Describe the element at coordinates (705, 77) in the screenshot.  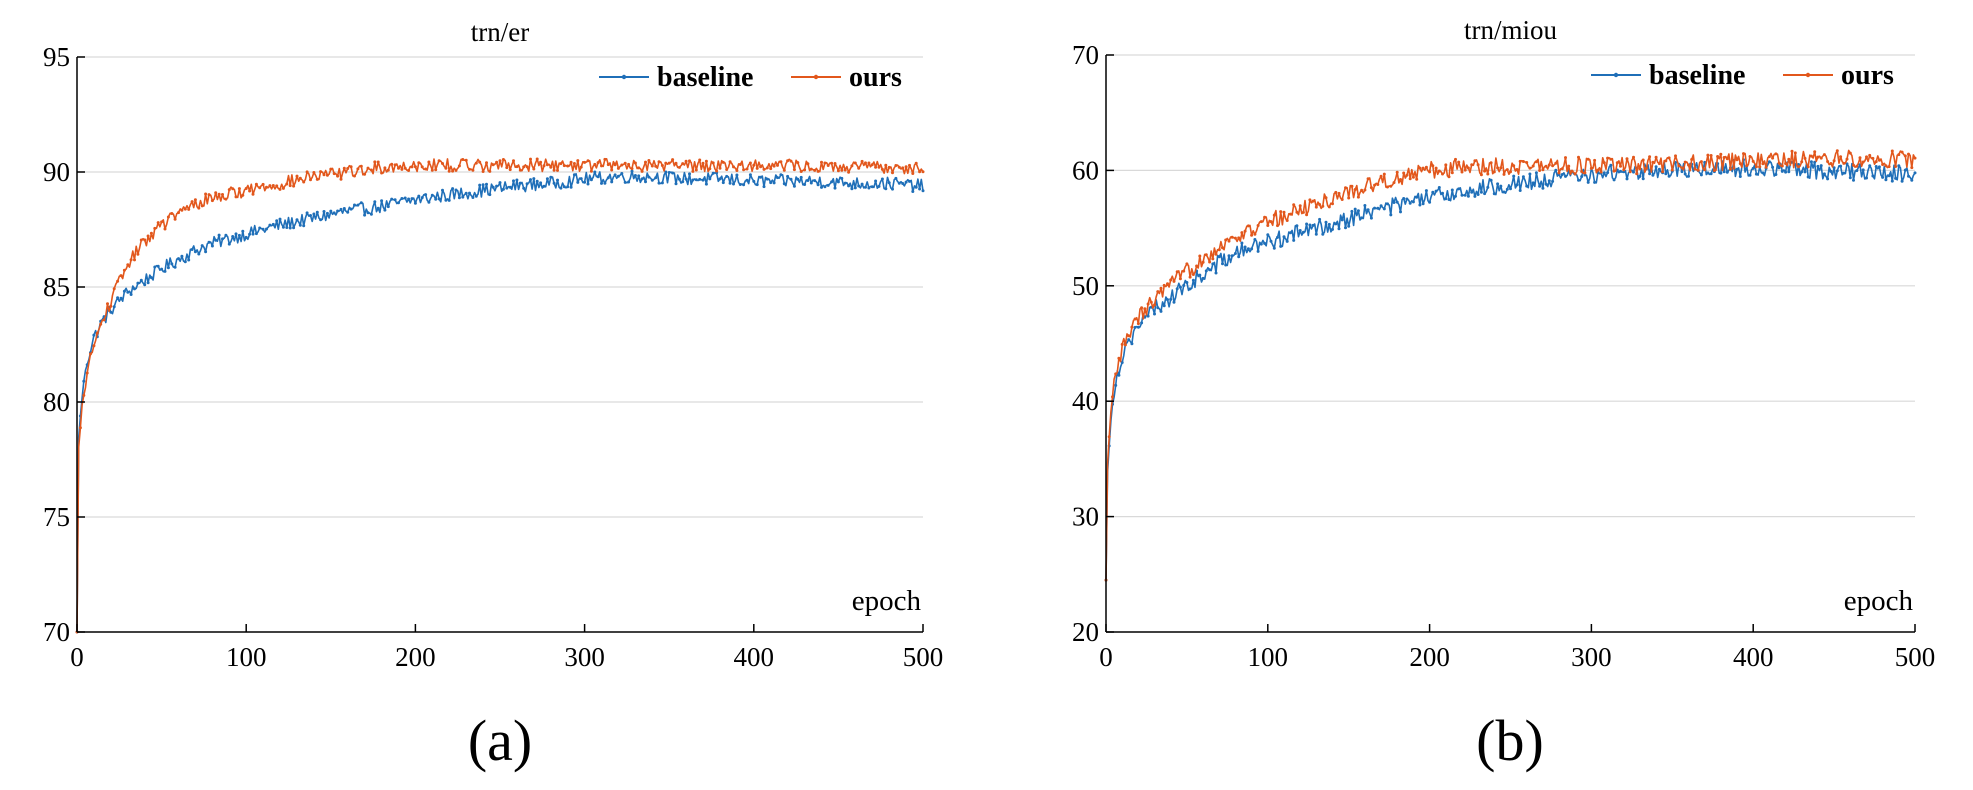
I see `legend-label-baseline: baseline` at that location.